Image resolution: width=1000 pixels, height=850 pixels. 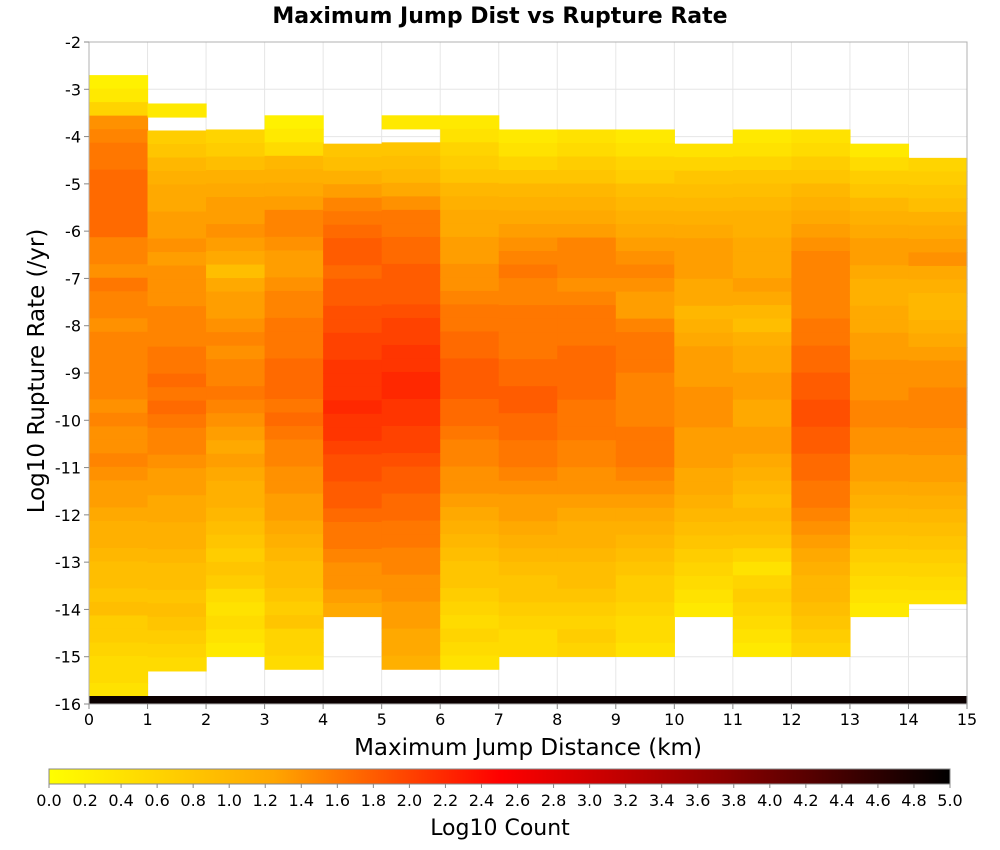 I want to click on x-tick-label: 7, so click(x=499, y=719).